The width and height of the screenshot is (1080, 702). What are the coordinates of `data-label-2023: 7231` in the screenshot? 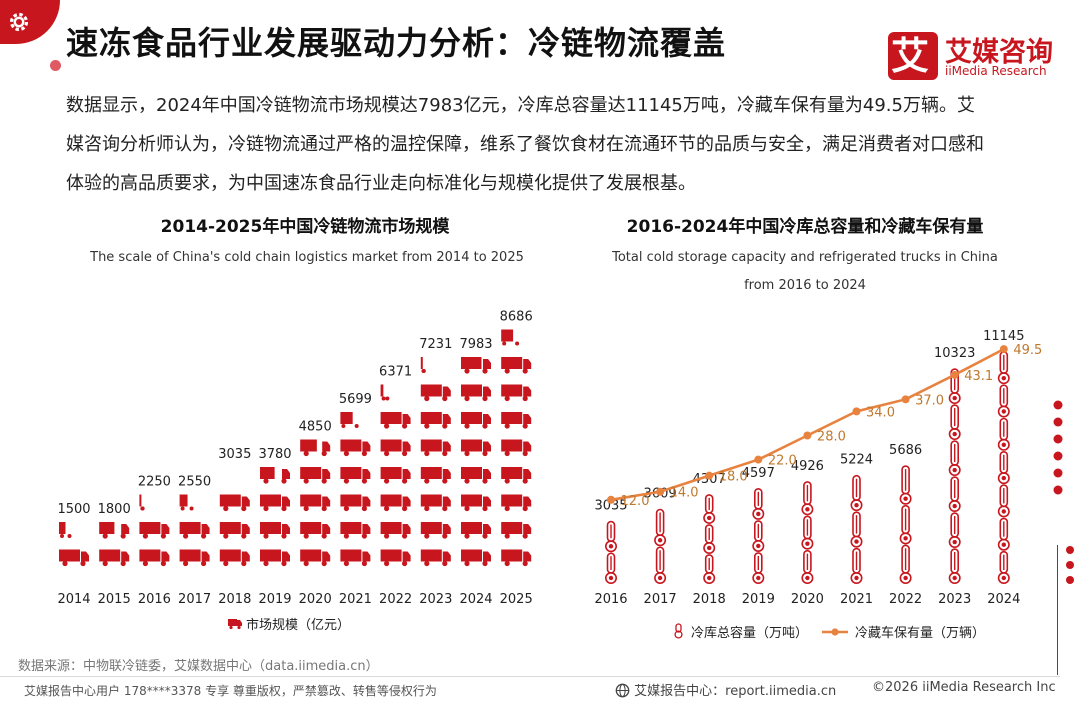 It's located at (435, 344).